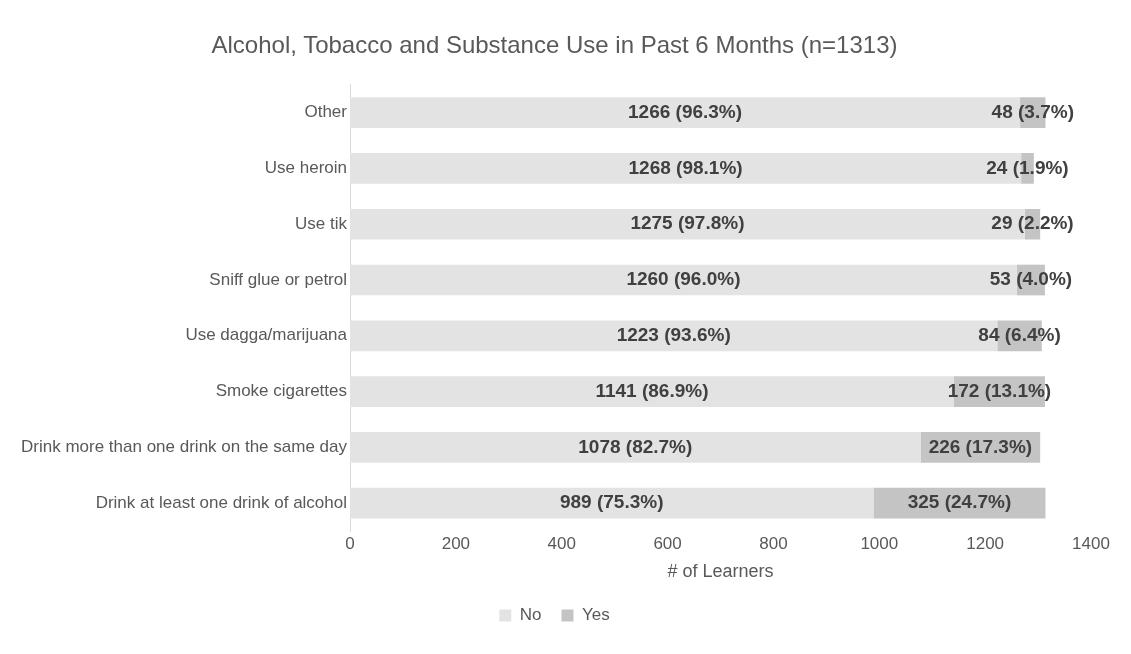 The height and width of the screenshot is (654, 1131). I want to click on y-tick-label: Other, so click(326, 112).